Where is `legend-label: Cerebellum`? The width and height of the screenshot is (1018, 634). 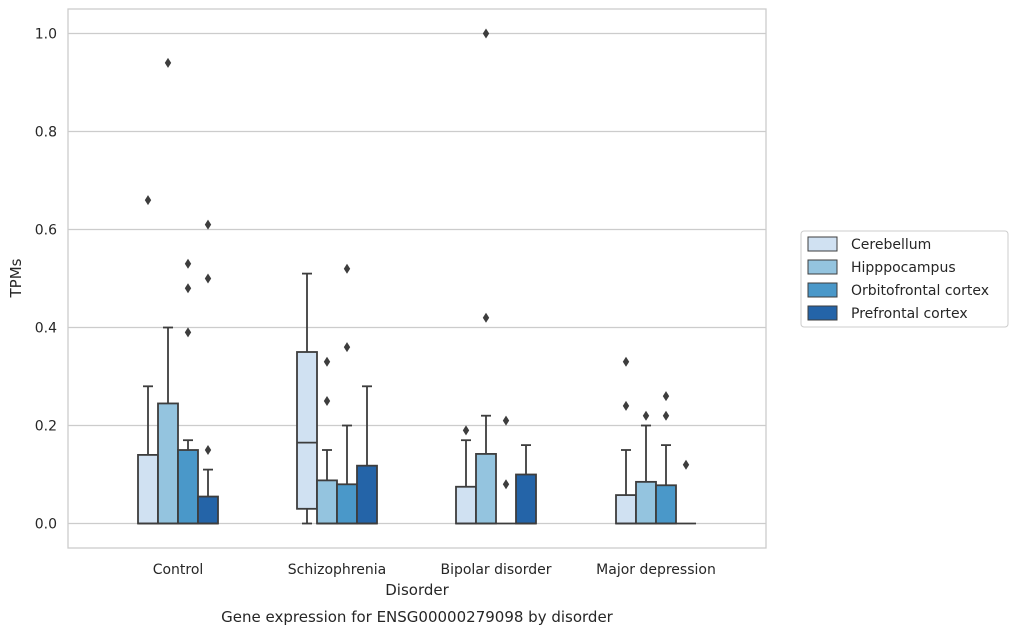 legend-label: Cerebellum is located at coordinates (891, 245).